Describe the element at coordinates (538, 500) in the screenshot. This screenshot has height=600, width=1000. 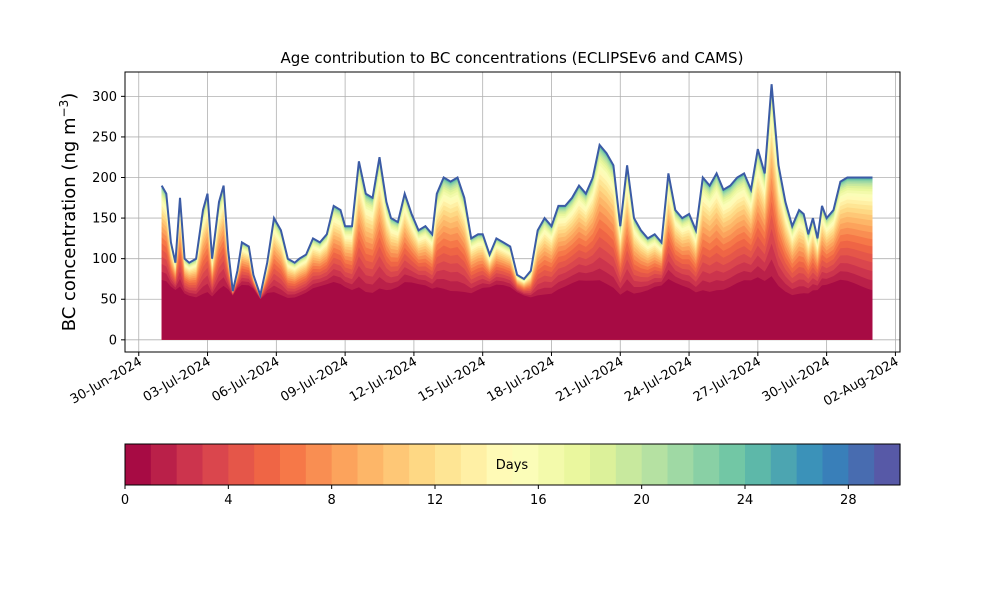
I see `colorbar-tick-label-4: 16` at that location.